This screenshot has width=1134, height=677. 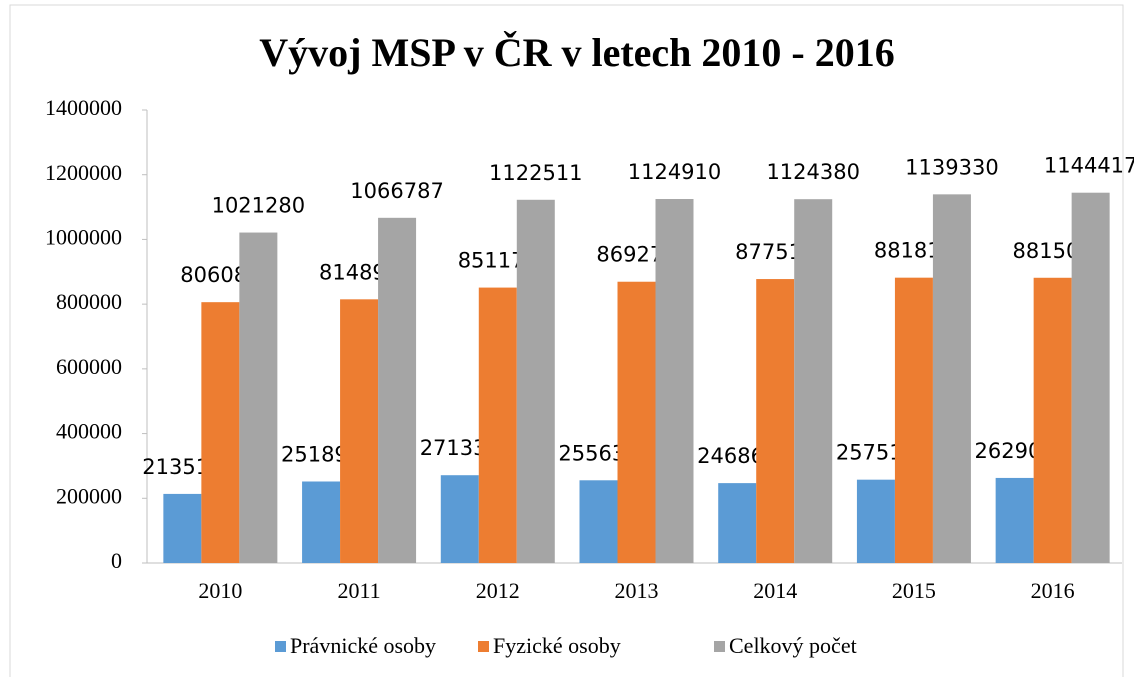 What do you see at coordinates (576, 52) in the screenshot?
I see `chart-title: Vývoj MSP v ČR v letech 2010 - 2016` at bounding box center [576, 52].